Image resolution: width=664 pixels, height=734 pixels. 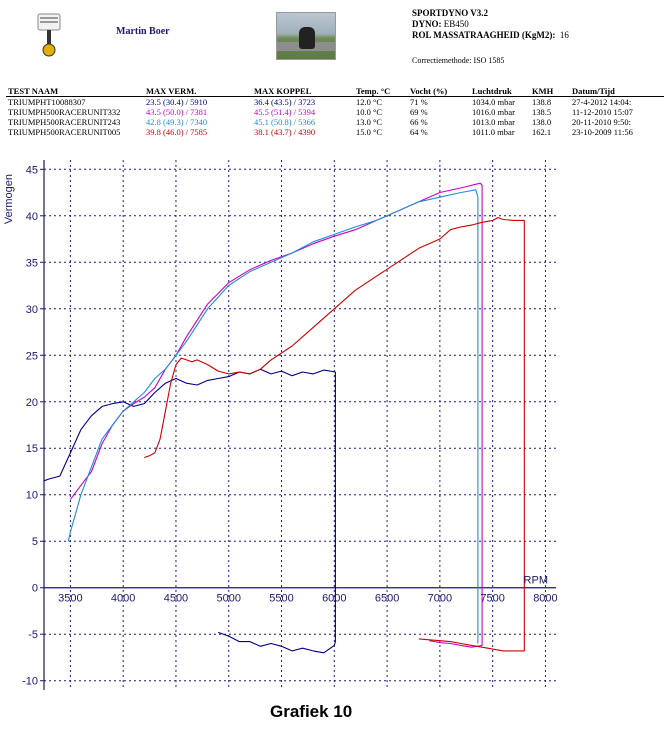 I want to click on cell-vocht: 71 %, so click(x=419, y=102).